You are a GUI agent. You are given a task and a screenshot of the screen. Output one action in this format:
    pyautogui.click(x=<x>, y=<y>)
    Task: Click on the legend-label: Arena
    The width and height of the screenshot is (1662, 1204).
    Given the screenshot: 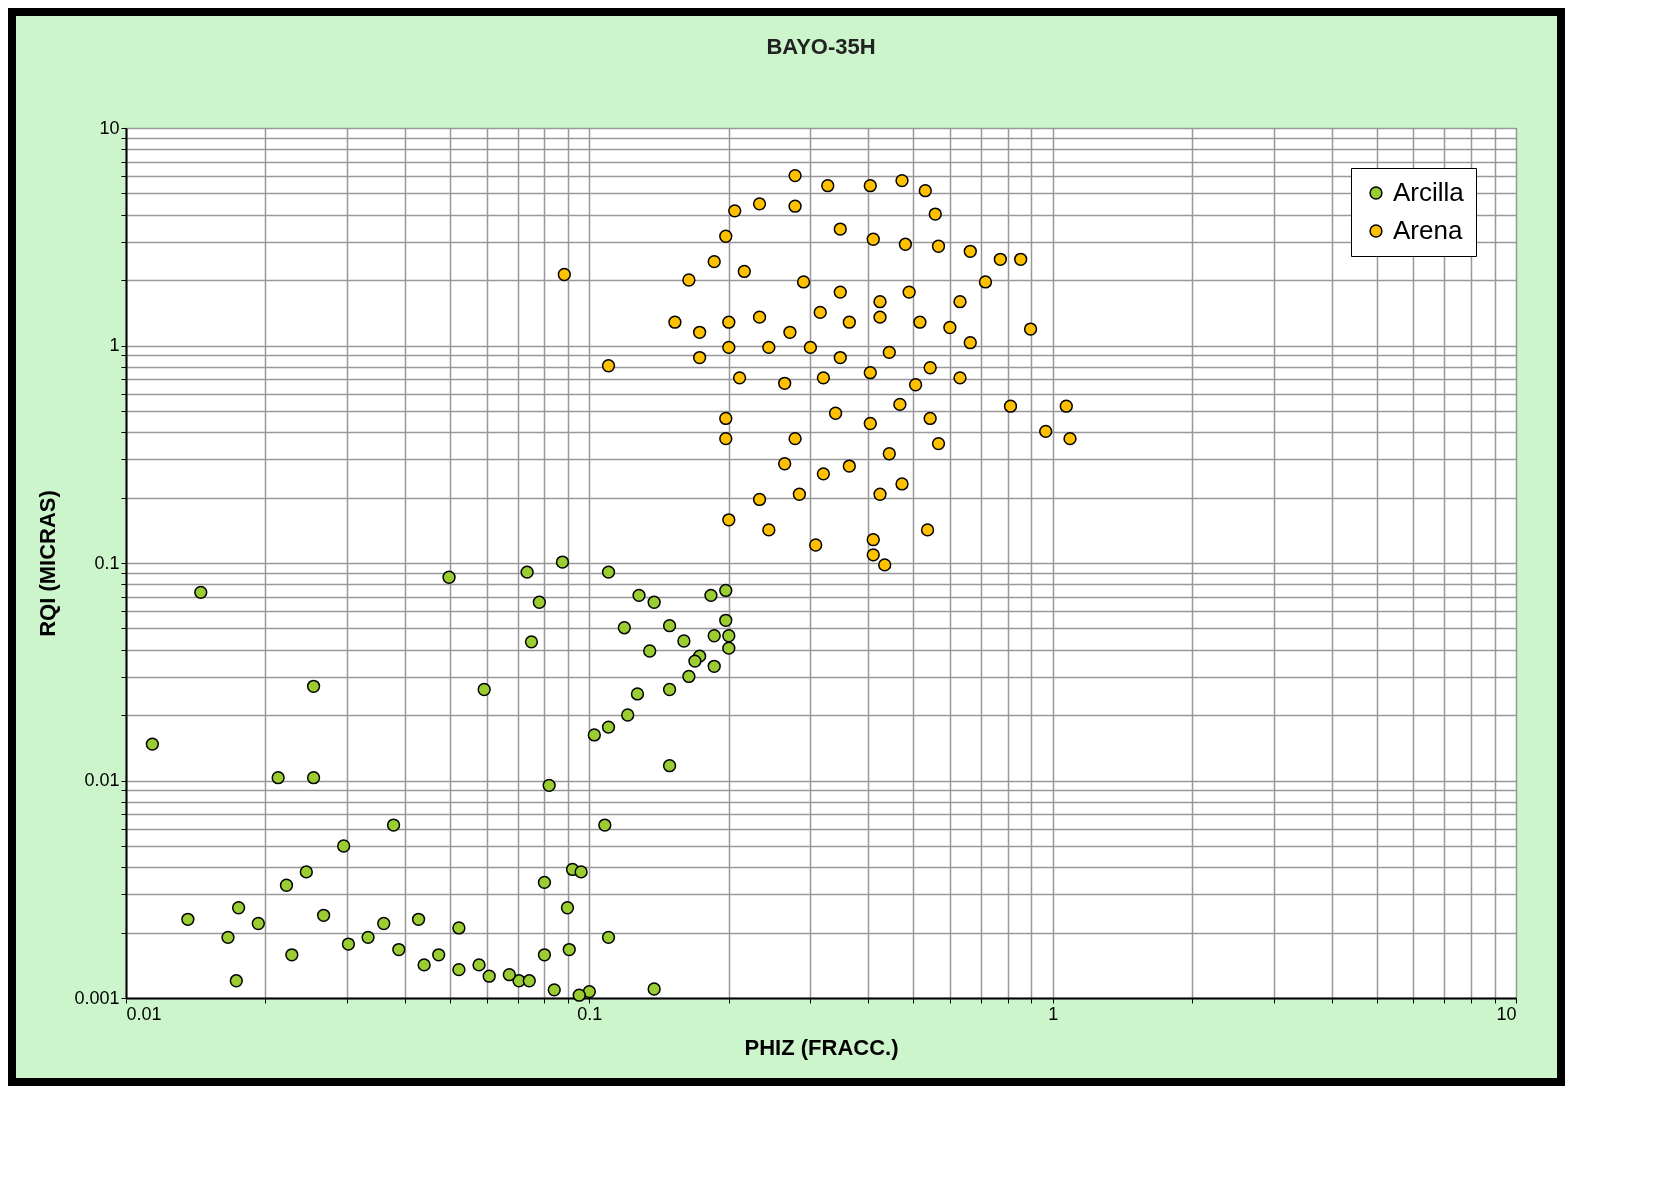 What is the action you would take?
    pyautogui.click(x=1428, y=230)
    